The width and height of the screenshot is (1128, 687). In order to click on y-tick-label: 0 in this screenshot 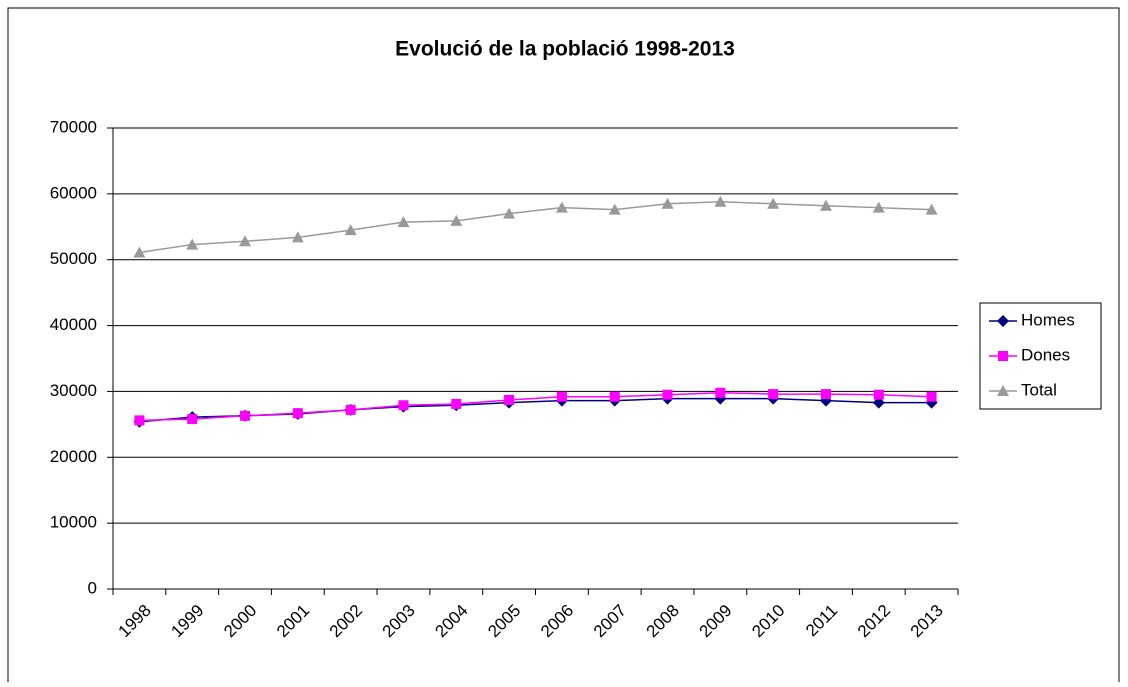, I will do `click(92, 587)`.